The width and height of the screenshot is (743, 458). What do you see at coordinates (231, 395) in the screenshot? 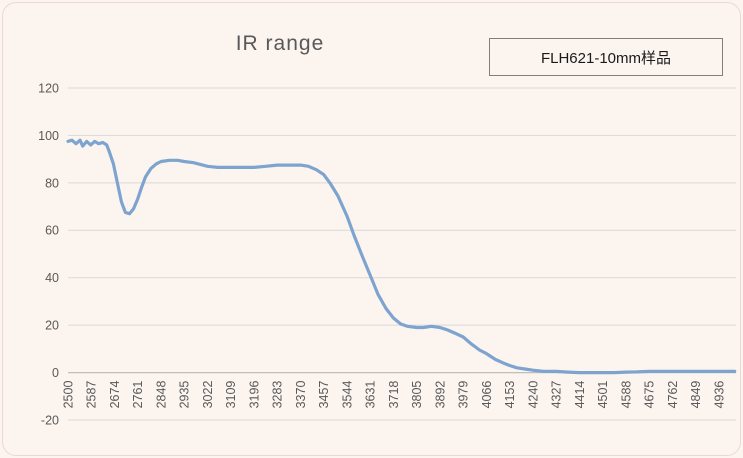
I see `x-axis-tick-label: 3109` at bounding box center [231, 395].